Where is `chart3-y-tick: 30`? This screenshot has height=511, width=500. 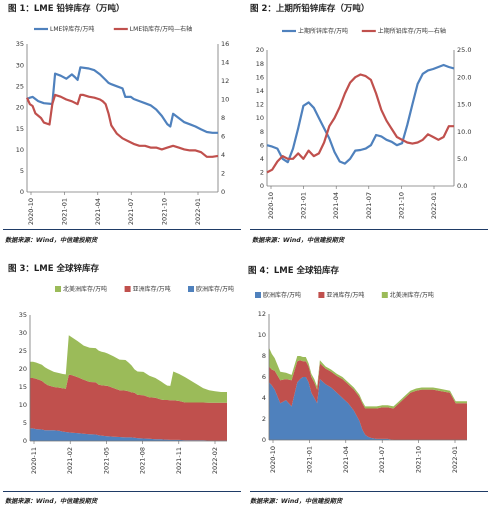 chart3-y-tick: 30 is located at coordinates (23, 333).